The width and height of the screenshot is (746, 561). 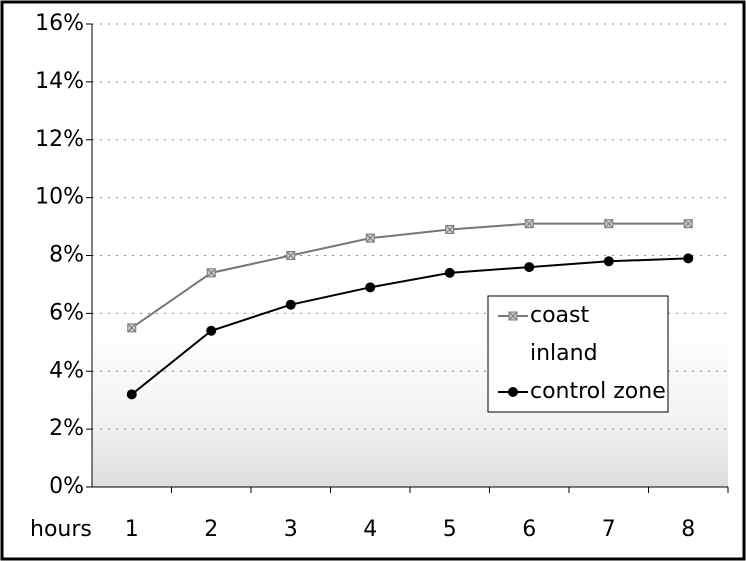 What do you see at coordinates (211, 529) in the screenshot?
I see `x-tick-label: 2` at bounding box center [211, 529].